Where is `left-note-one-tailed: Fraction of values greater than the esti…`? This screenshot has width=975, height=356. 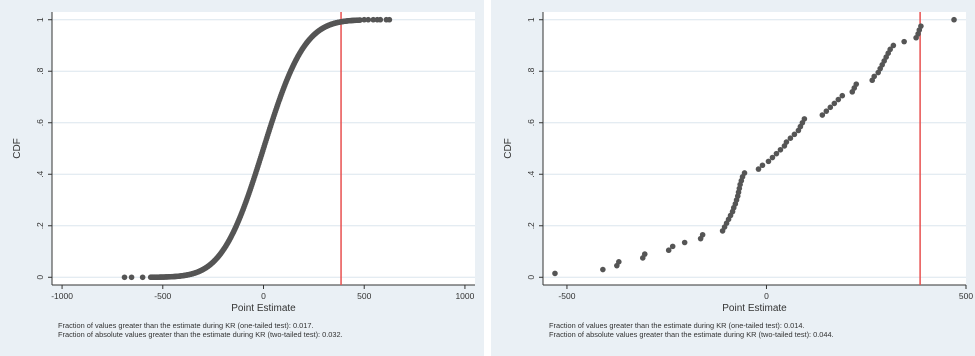
left-note-one-tailed: Fraction of values greater than the esti… is located at coordinates (186, 325).